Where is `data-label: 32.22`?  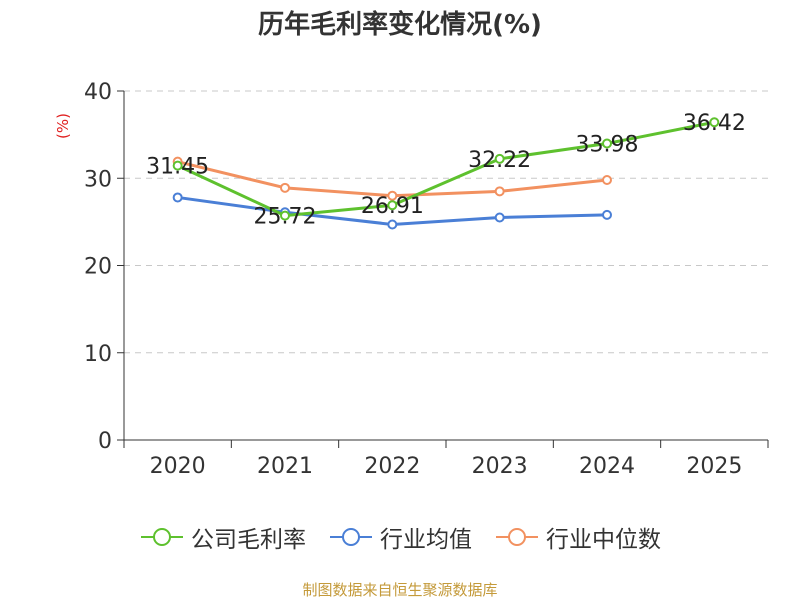 data-label: 32.22 is located at coordinates (499, 160).